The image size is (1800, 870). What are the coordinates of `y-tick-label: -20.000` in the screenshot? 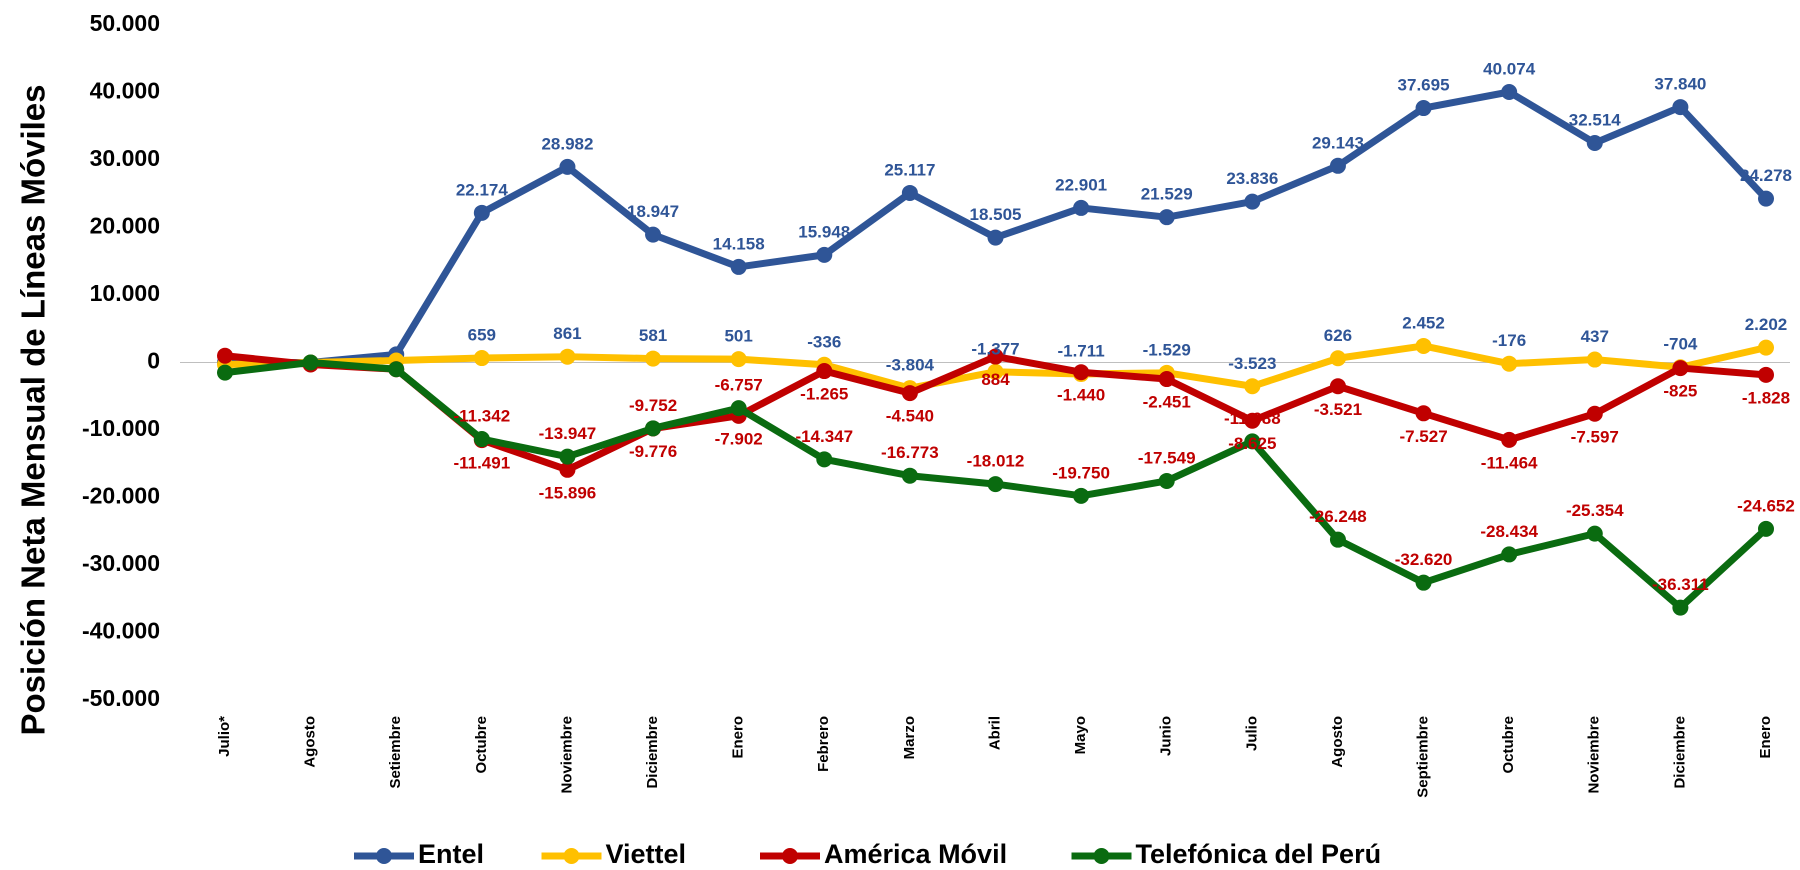 It's located at (121, 496).